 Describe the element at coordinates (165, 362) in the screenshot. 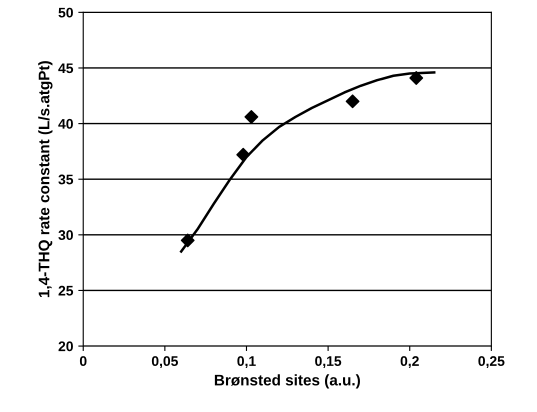

I see `x-tick-label: 0,05` at that location.